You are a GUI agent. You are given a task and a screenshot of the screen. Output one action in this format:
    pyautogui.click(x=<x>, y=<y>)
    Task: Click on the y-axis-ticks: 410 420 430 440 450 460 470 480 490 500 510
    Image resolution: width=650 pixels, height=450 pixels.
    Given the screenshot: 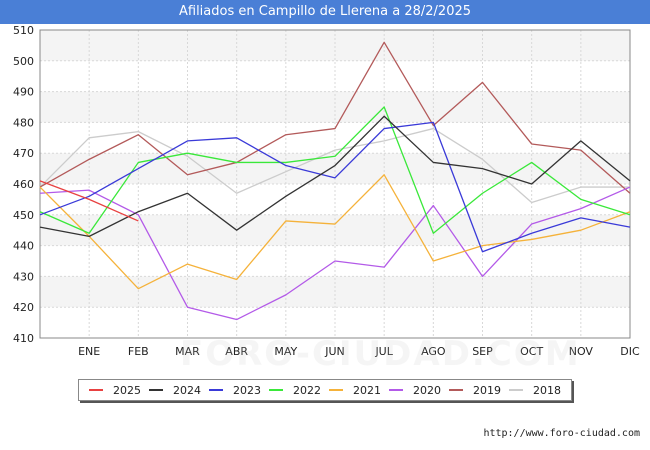 What is the action you would take?
    pyautogui.click(x=23, y=184)
    